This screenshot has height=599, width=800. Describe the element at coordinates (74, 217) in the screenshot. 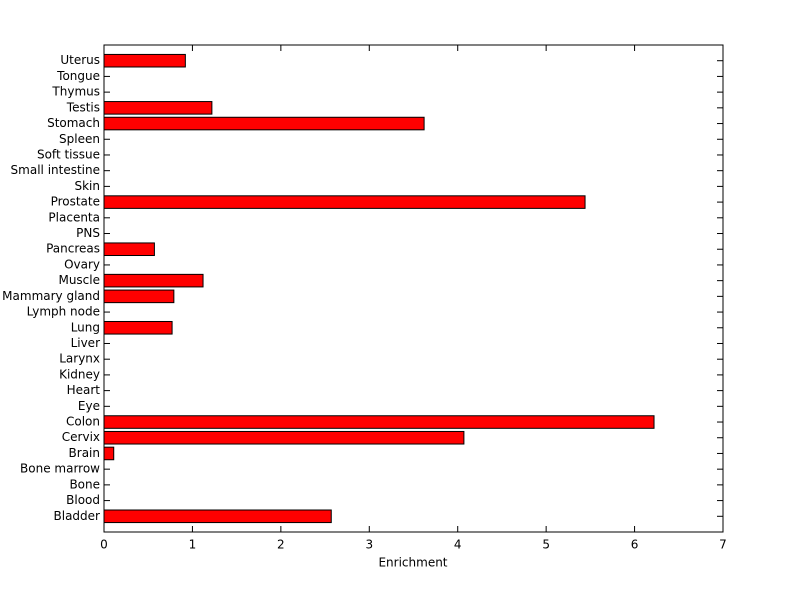

I see `y-tick-label: Placenta` at that location.